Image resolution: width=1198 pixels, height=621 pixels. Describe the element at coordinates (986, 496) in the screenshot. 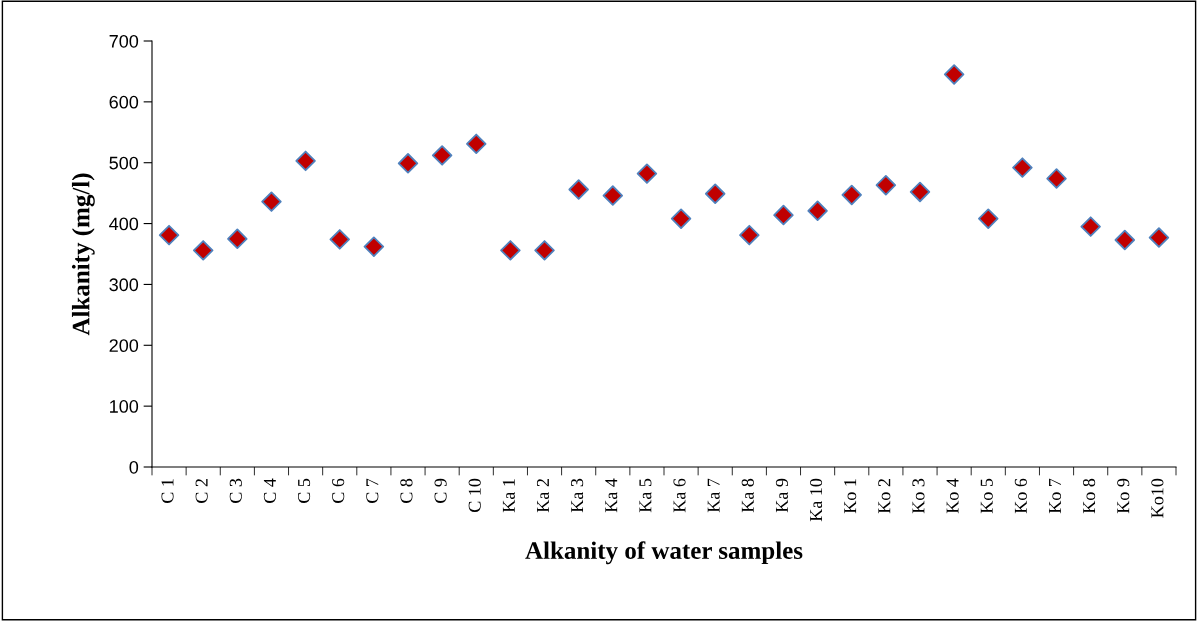

I see `x-tick-label: Ko 5` at that location.